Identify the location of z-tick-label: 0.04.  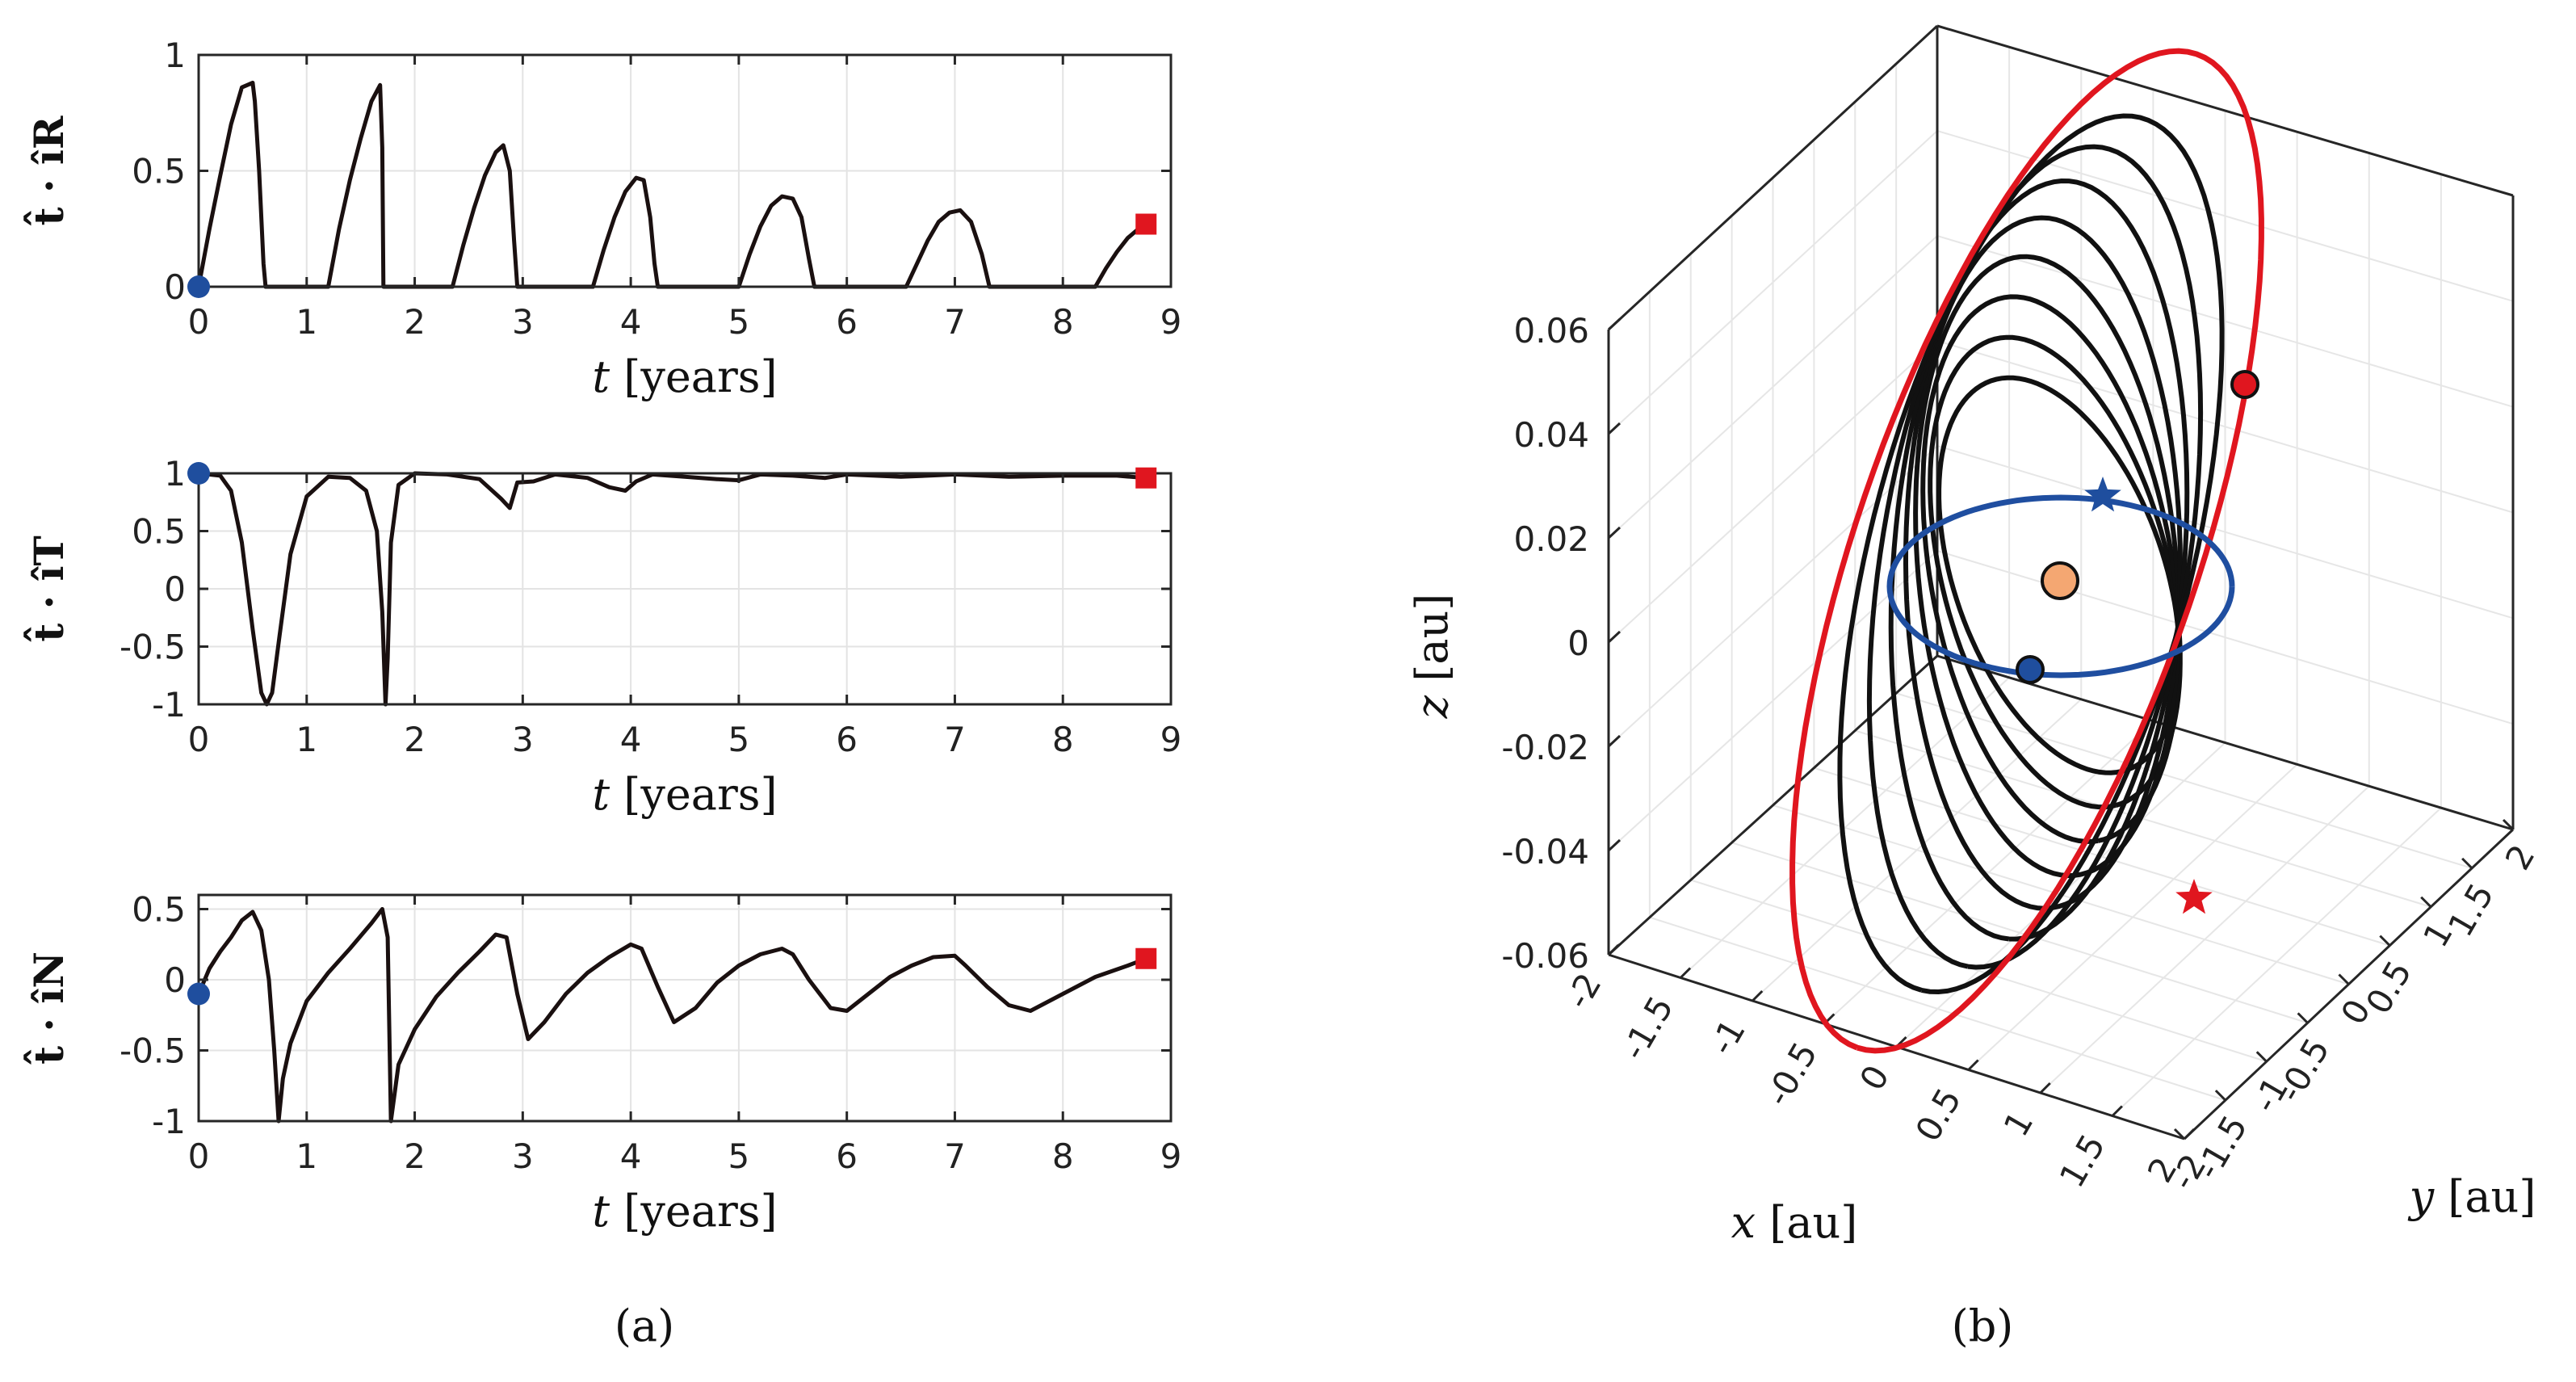
(1551, 435).